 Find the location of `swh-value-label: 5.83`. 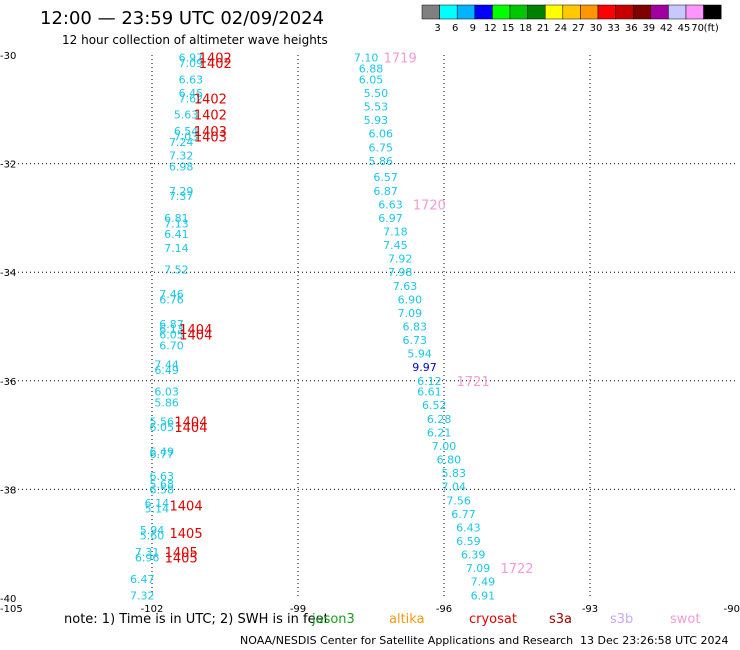

swh-value-label: 5.83 is located at coordinates (453, 473).